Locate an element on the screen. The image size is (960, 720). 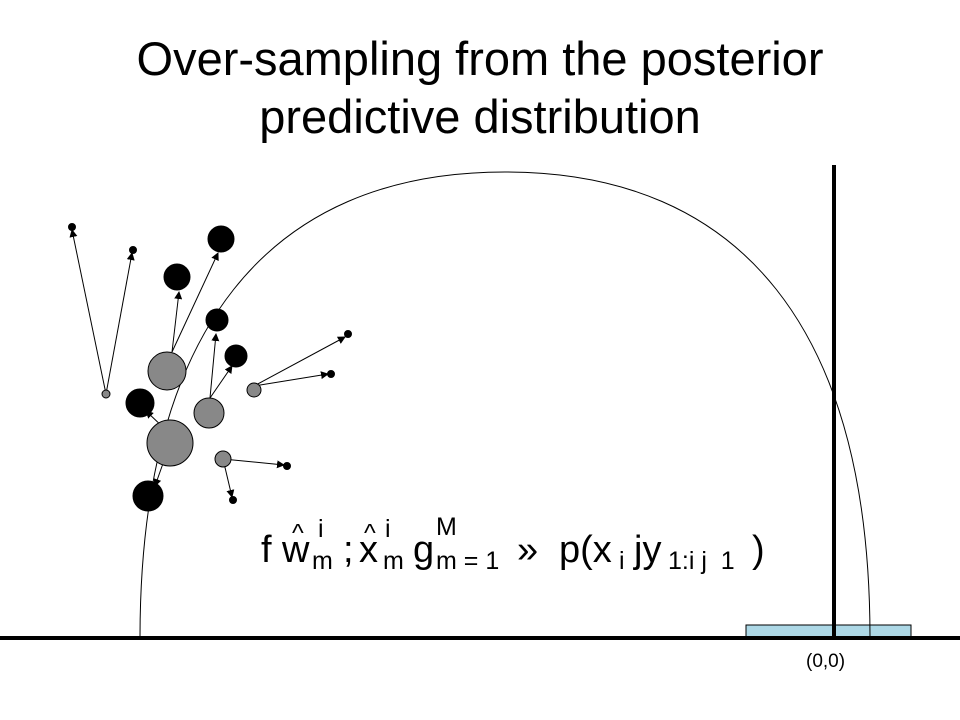
eq-jy: jy is located at coordinates (648, 550).